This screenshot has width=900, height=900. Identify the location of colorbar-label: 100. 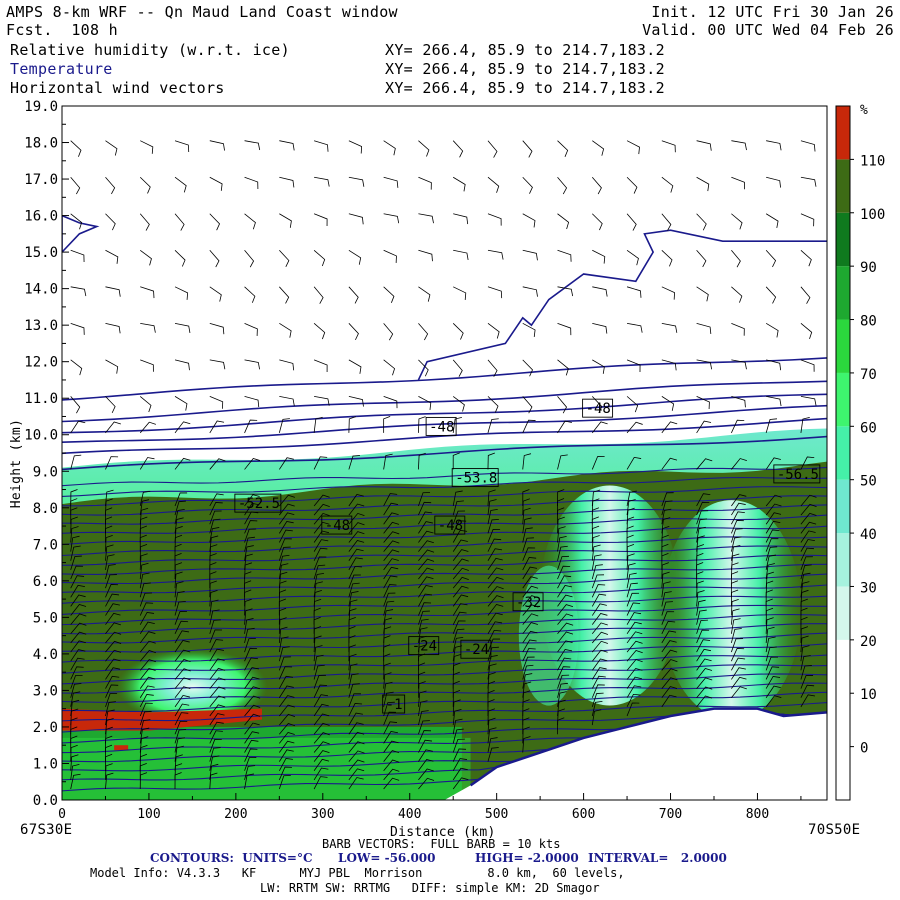
(872, 215).